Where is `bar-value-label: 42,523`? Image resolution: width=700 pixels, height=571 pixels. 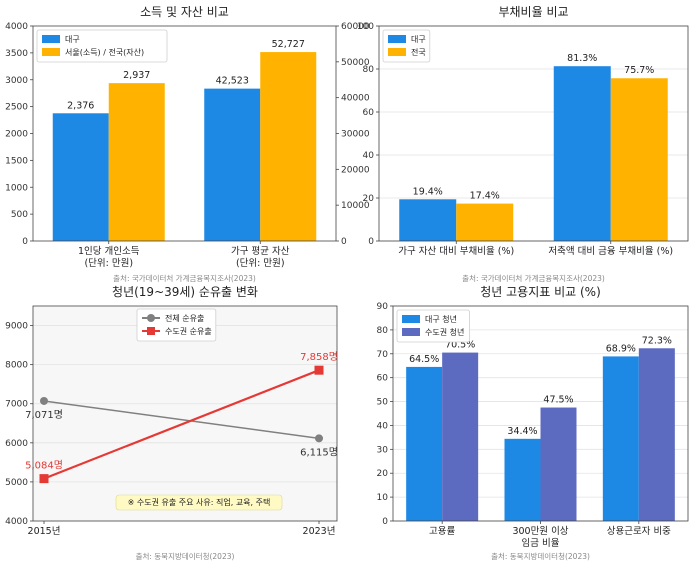
bar-value-label: 42,523 is located at coordinates (232, 81).